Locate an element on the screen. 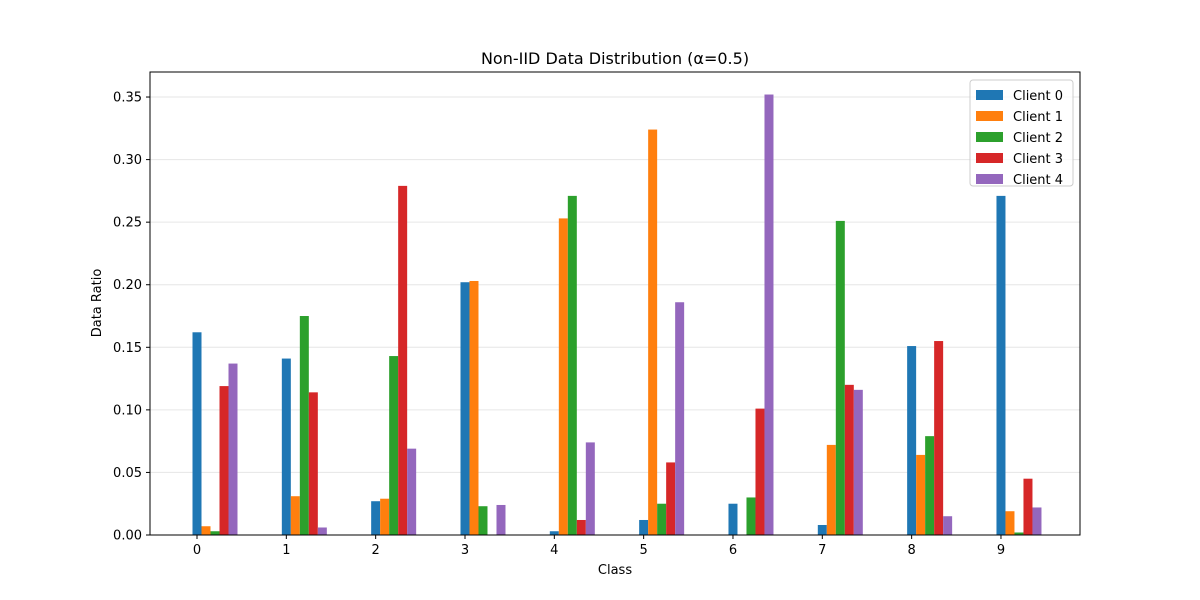  x-tick-label: 2 is located at coordinates (376, 550).